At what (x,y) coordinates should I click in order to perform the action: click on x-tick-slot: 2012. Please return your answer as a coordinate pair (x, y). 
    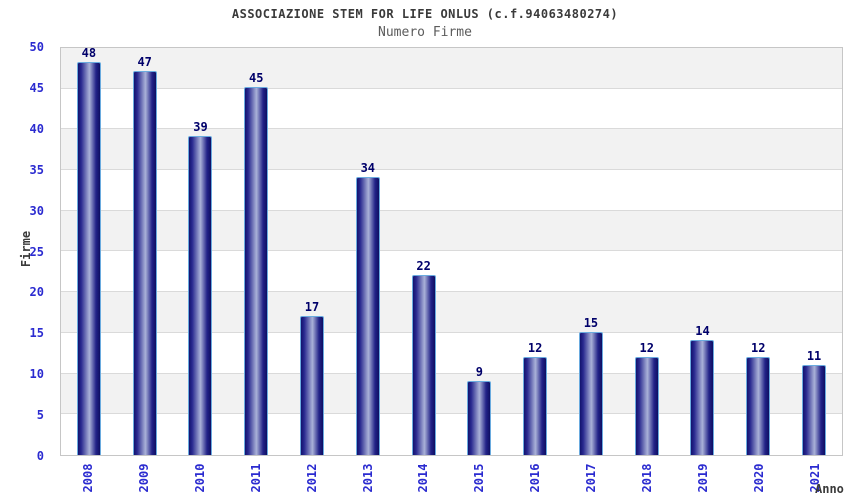
    Looking at the image, I should click on (312, 478).